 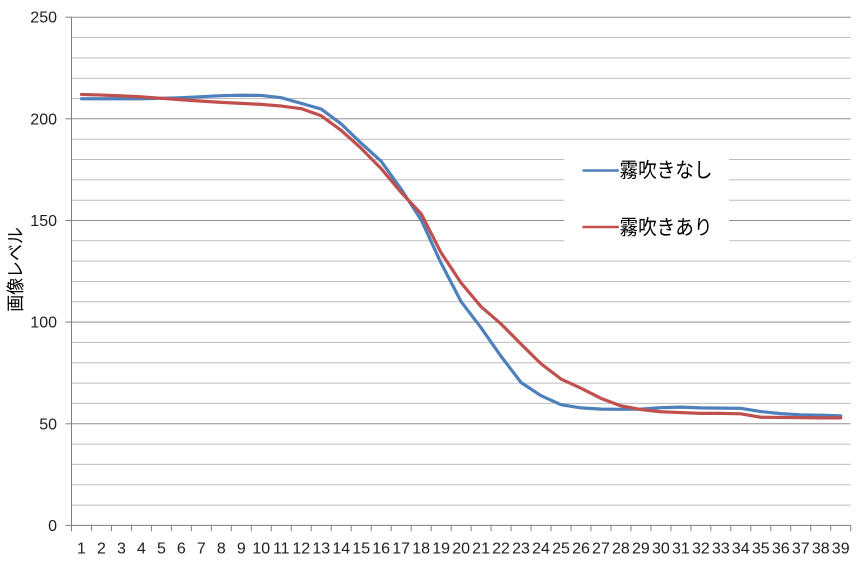 What do you see at coordinates (421, 549) in the screenshot?
I see `svg-text: 18` at bounding box center [421, 549].